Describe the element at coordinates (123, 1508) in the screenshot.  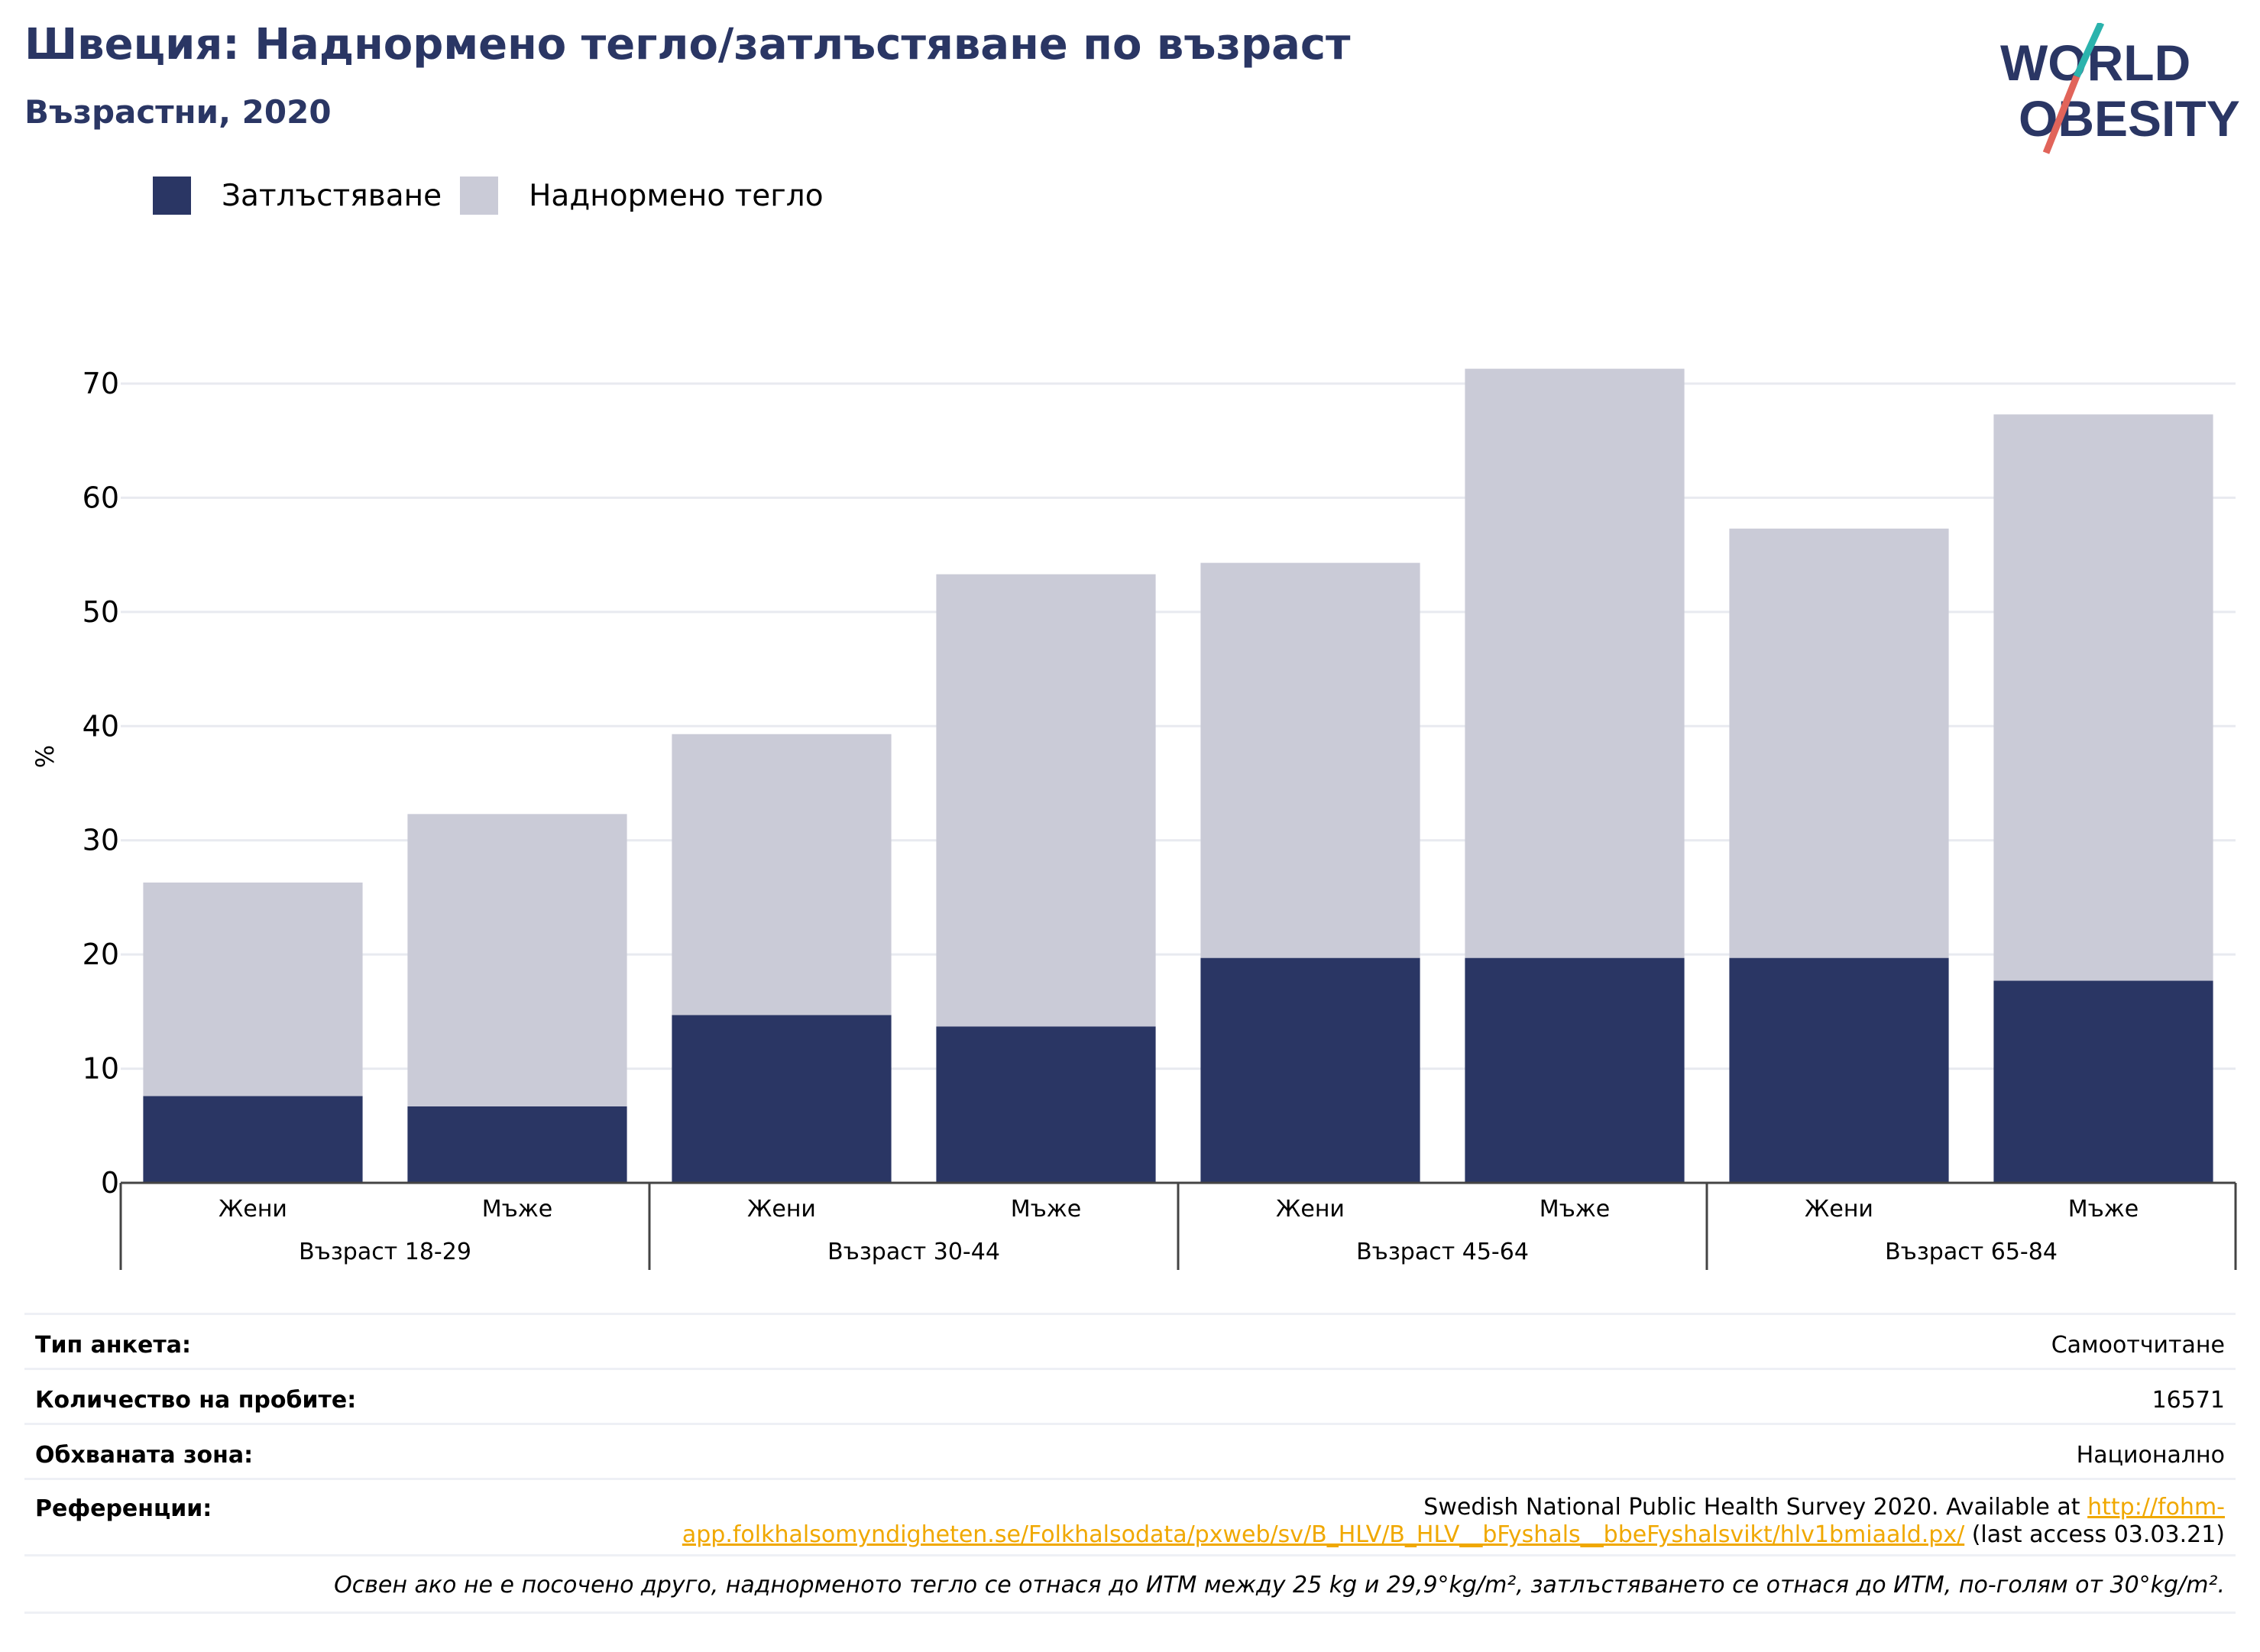
I see `references-label: Референции:` at that location.